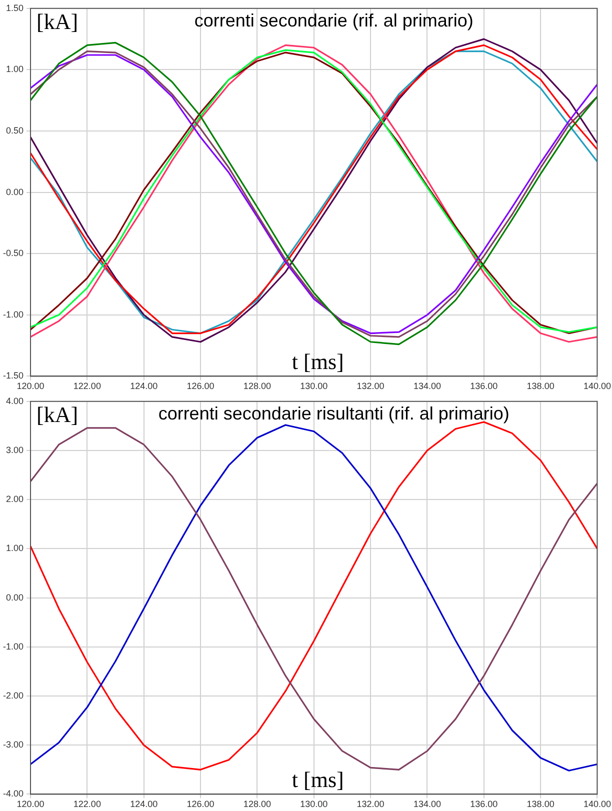  Describe the element at coordinates (15, 449) in the screenshot. I see `y-tick-label: 3.00` at that location.